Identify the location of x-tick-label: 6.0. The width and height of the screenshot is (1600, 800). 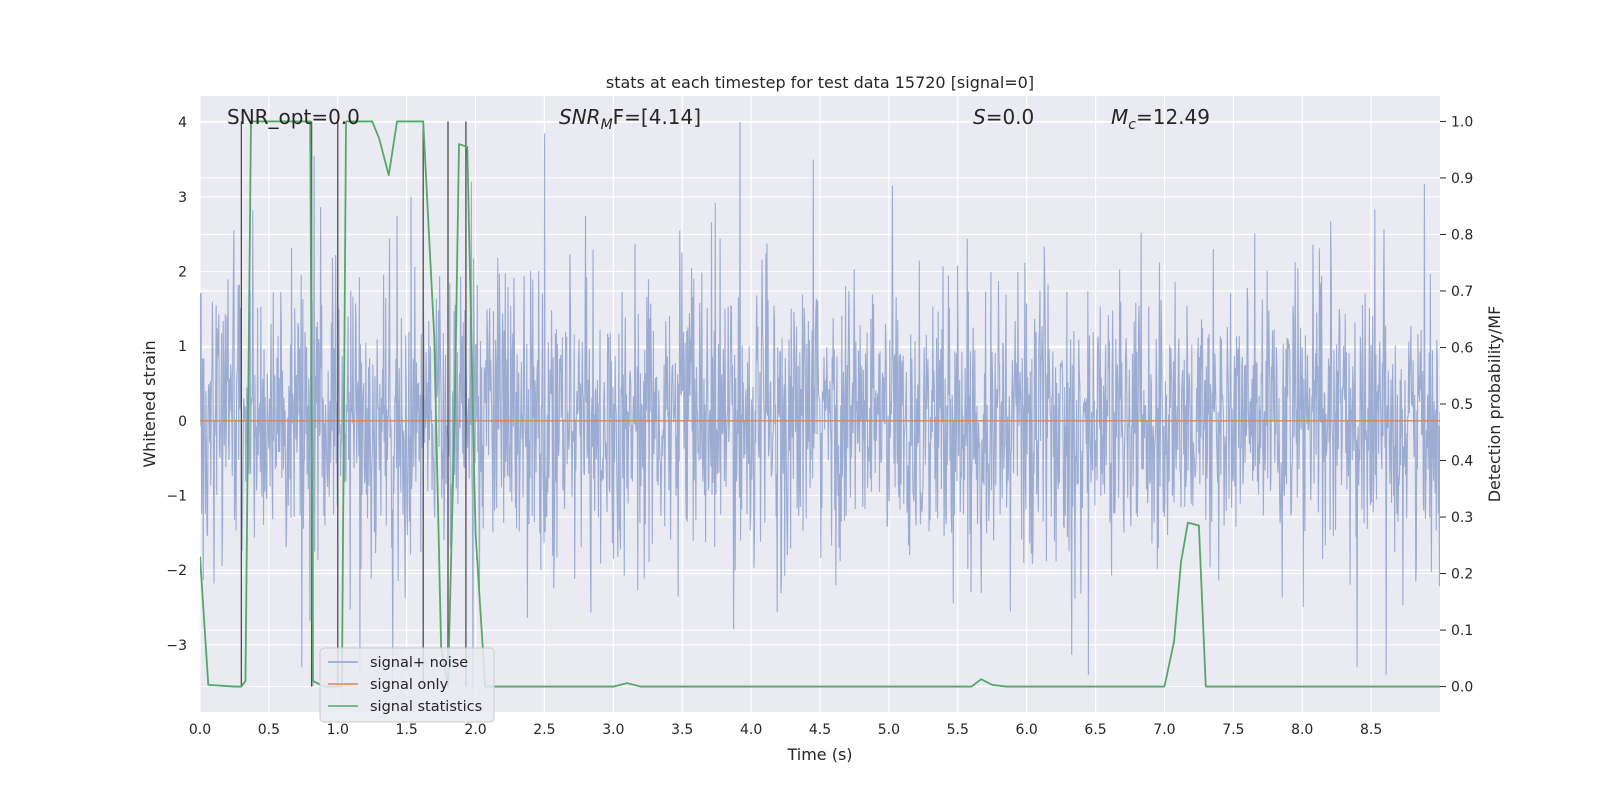
(1027, 730).